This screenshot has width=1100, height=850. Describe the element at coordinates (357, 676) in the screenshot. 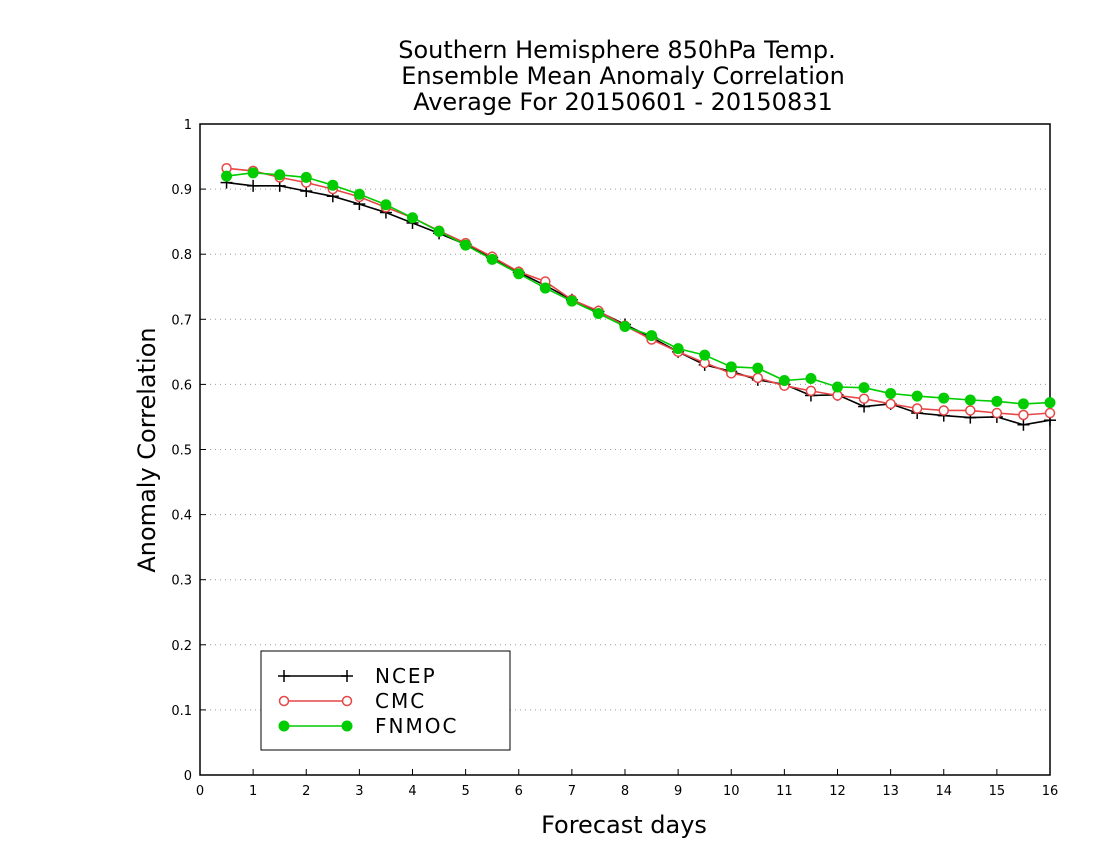

I see `legend-entry-ncep: NCEP` at that location.